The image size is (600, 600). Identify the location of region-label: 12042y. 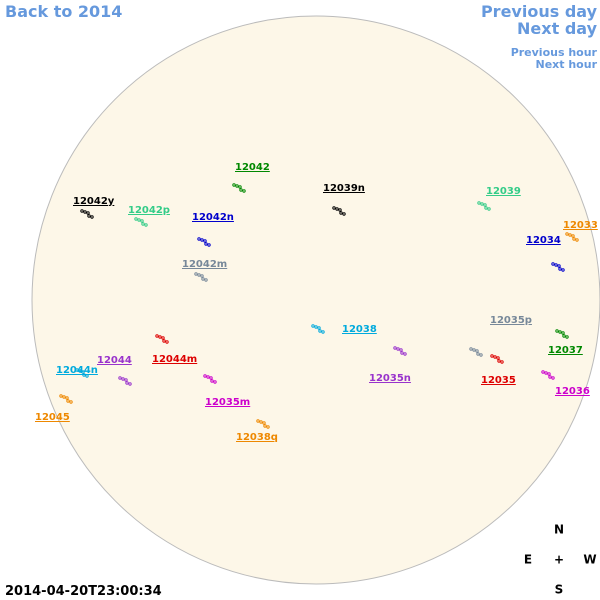
(94, 201).